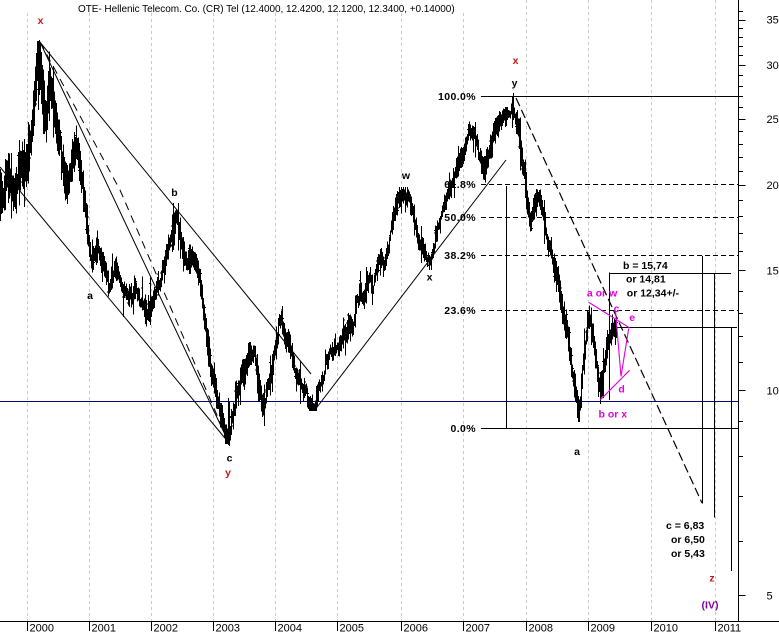 The image size is (779, 633). I want to click on svg-text: a or w, so click(602, 294).